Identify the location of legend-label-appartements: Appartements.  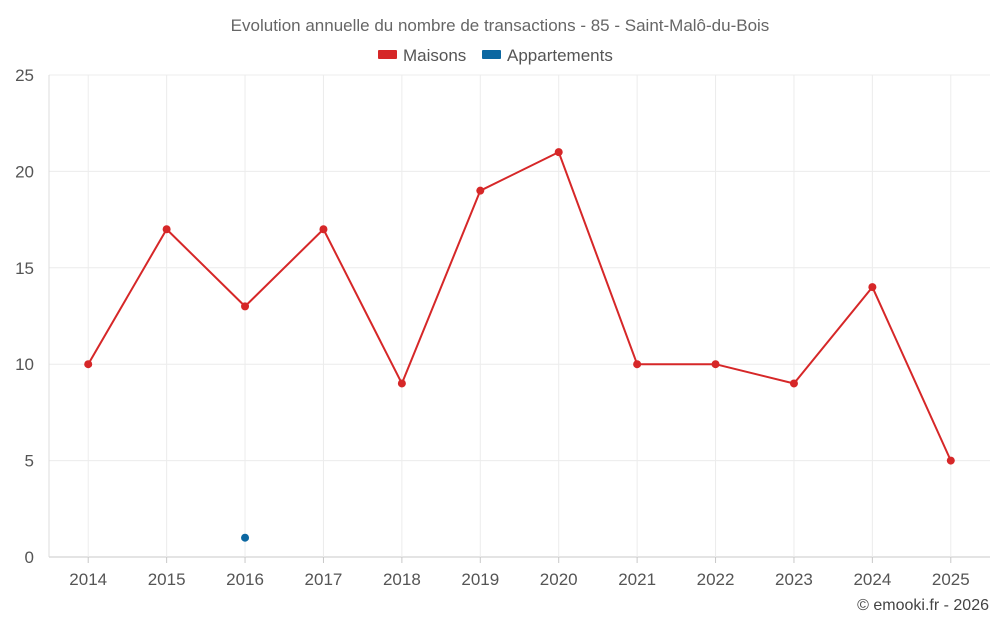
(560, 55).